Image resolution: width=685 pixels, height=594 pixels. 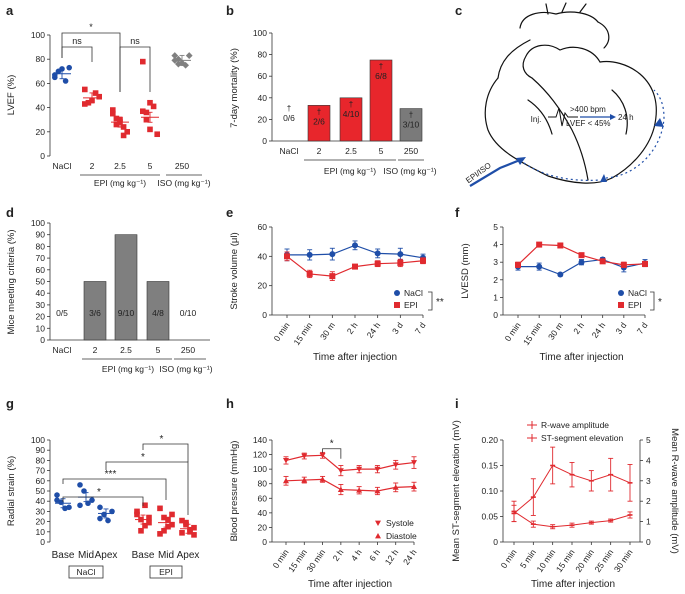 What do you see at coordinates (489, 517) in the screenshot?
I see `i-y-tick-label: 0.05` at bounding box center [489, 517].